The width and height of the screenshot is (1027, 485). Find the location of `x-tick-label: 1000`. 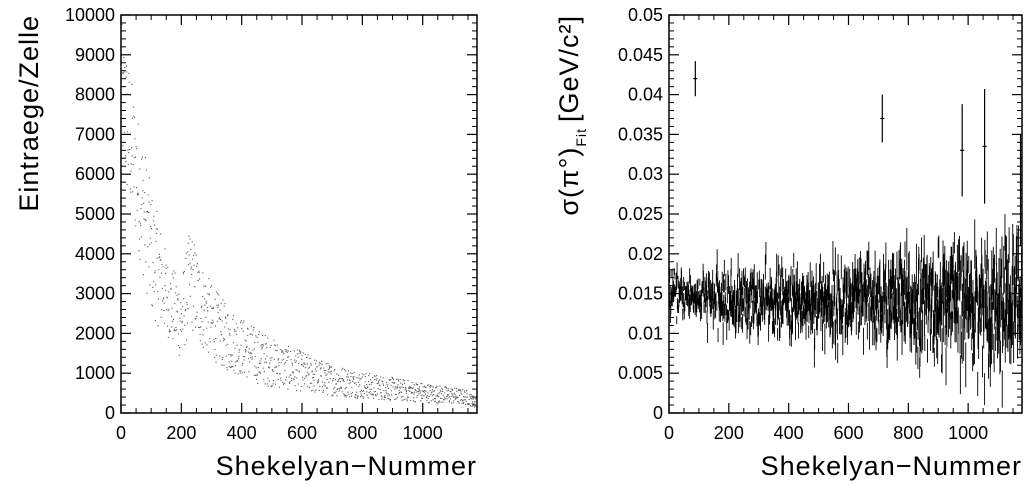

x-tick-label: 1000 is located at coordinates (968, 433).